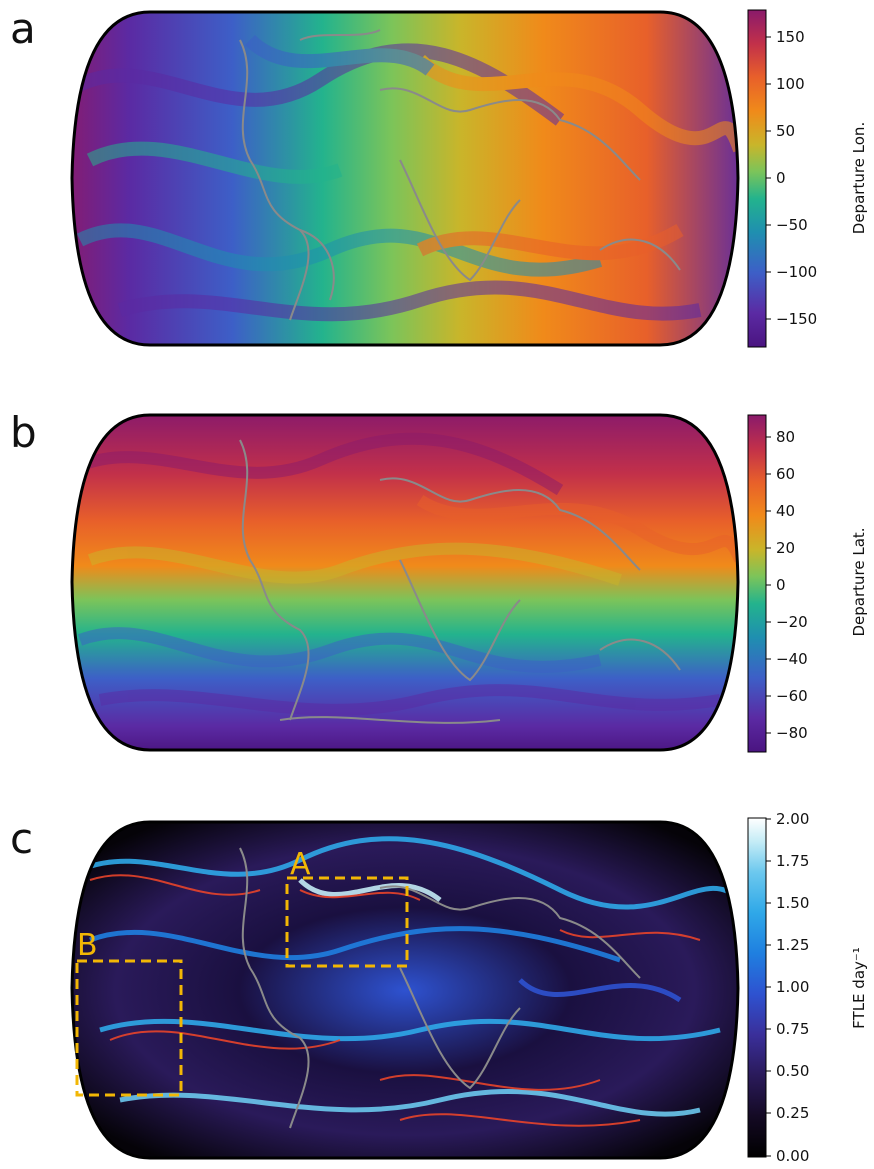 The width and height of the screenshot is (874, 1169). I want to click on colorbar-a-tick: 0, so click(781, 178).